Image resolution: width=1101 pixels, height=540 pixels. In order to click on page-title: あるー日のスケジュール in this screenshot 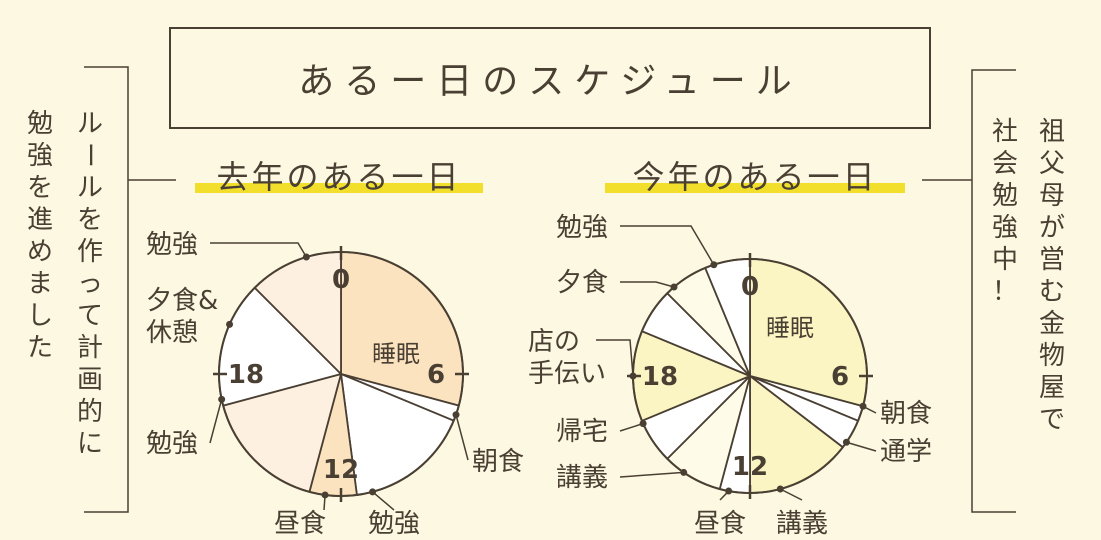, I will do `click(549, 81)`.